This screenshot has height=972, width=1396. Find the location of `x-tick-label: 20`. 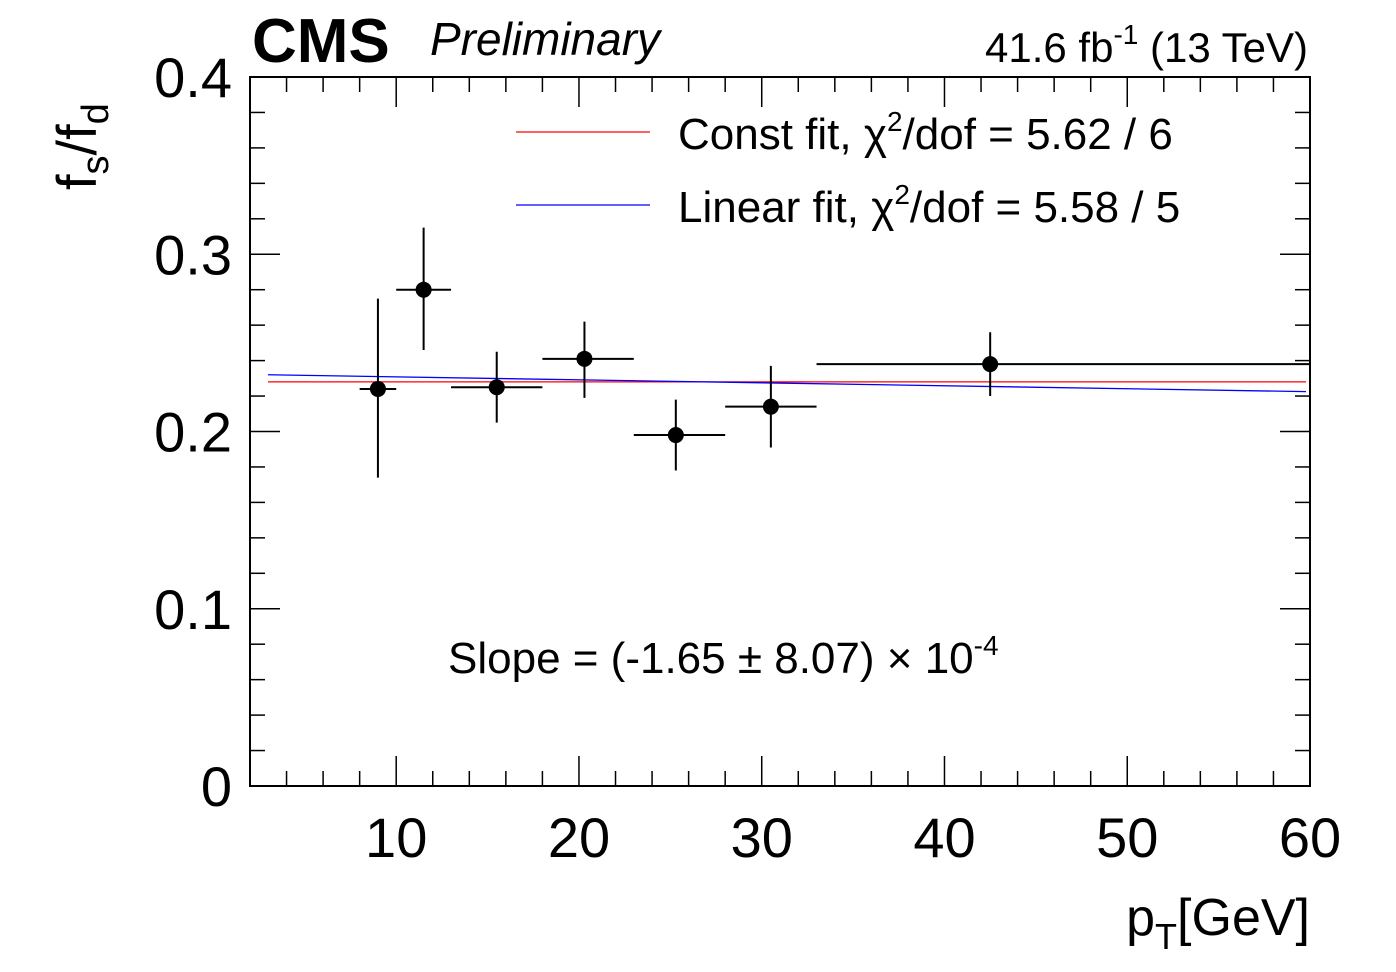

x-tick-label: 20 is located at coordinates (579, 837).